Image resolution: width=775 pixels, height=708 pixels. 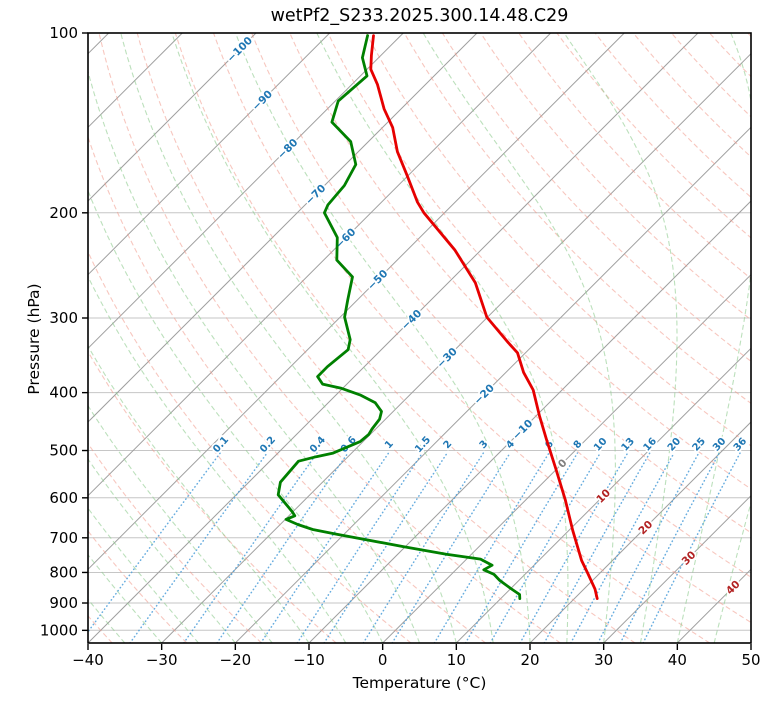 I want to click on x-tick-label: −10, so click(x=309, y=660).